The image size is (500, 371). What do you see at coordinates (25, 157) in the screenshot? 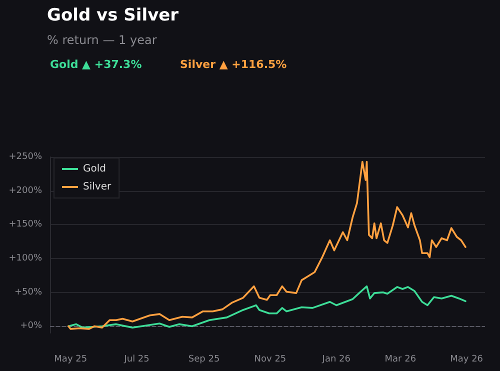
I see `y-tick-label: +250%` at bounding box center [25, 157].